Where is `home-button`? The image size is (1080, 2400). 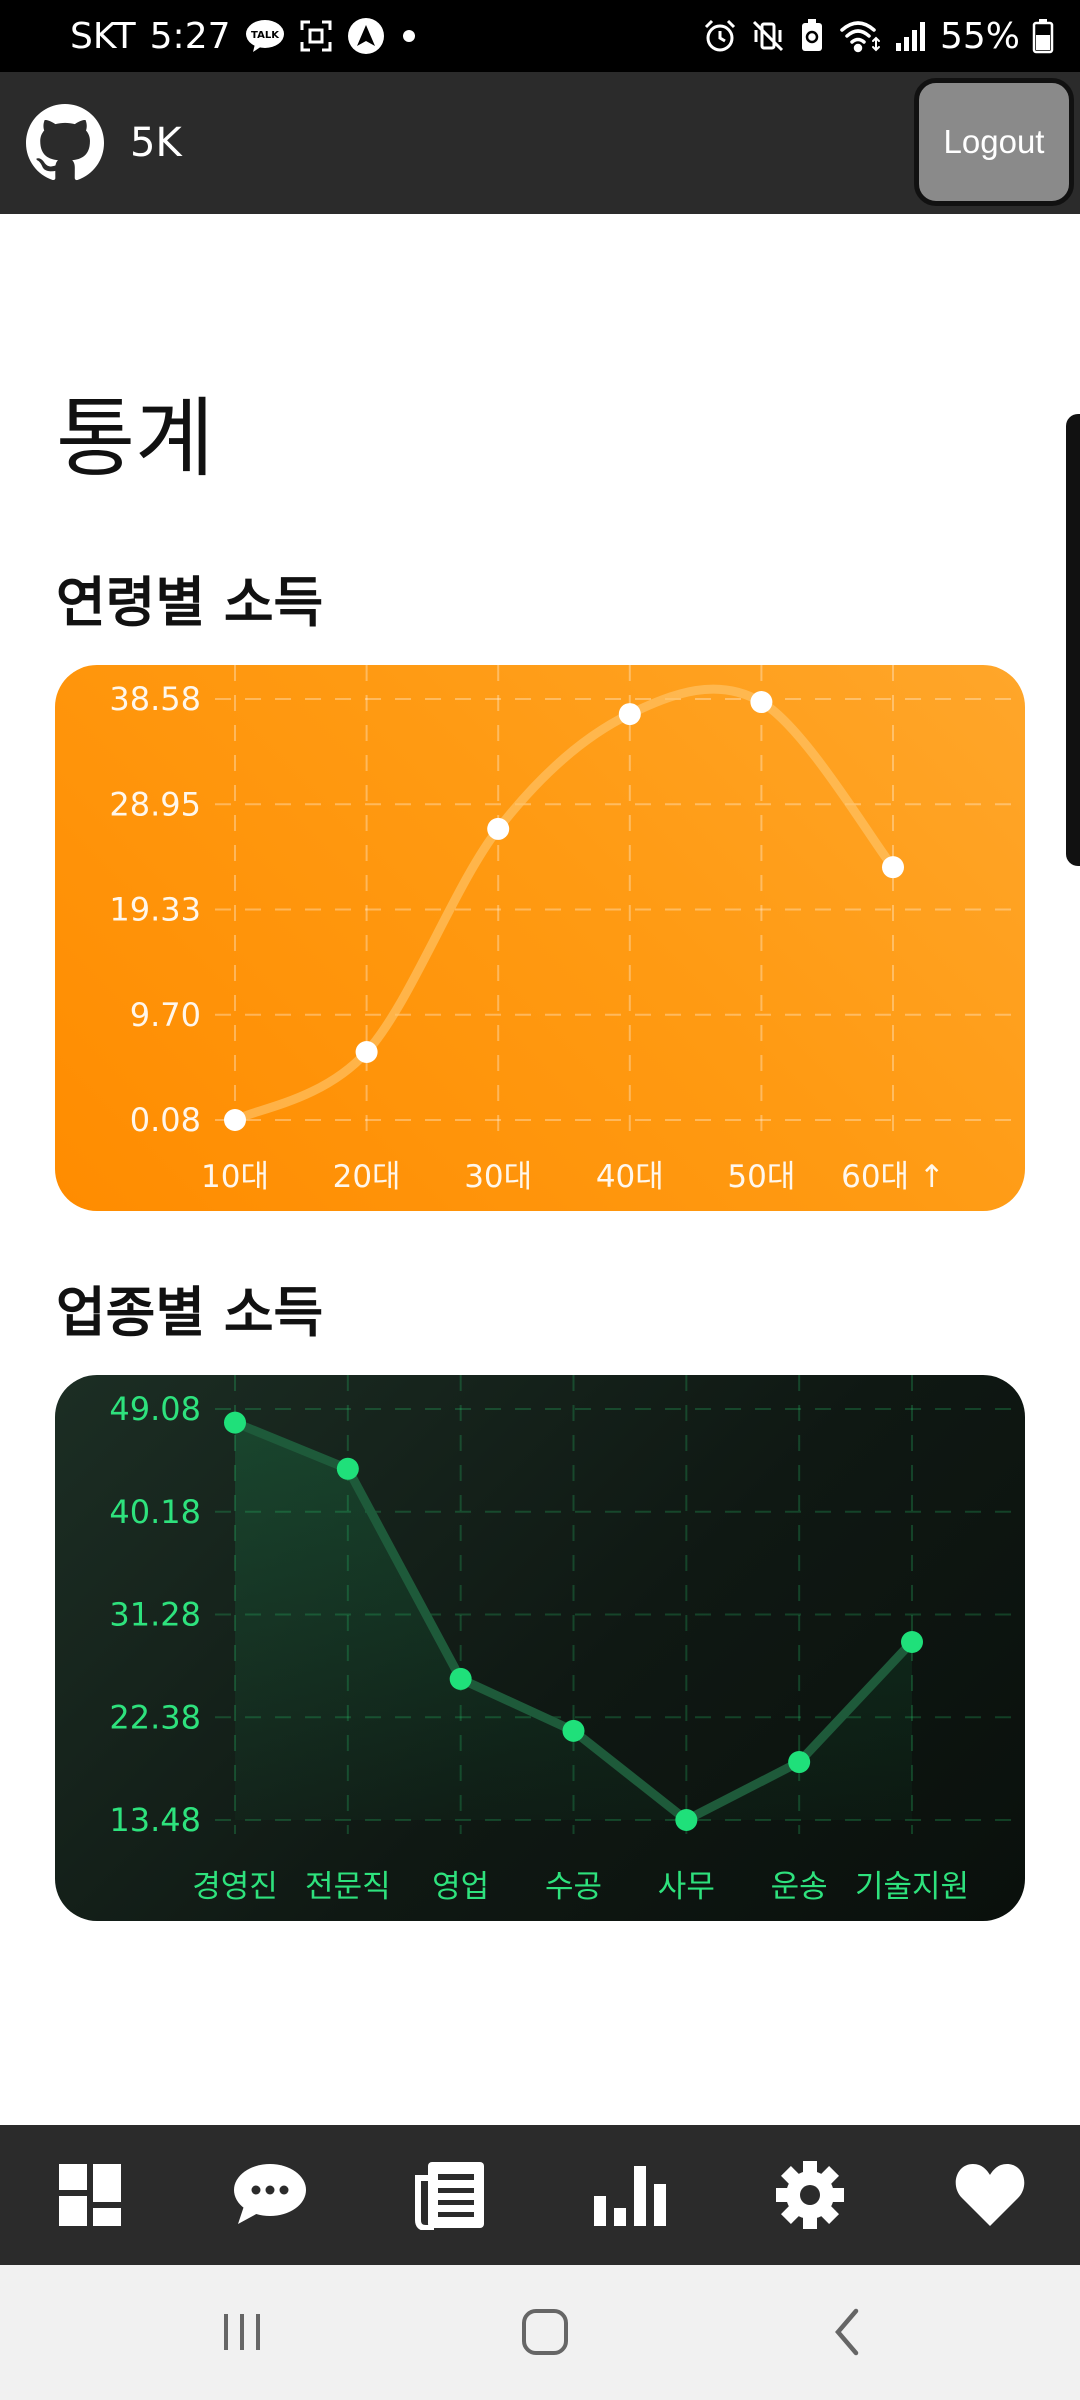
home-button is located at coordinates (545, 2332).